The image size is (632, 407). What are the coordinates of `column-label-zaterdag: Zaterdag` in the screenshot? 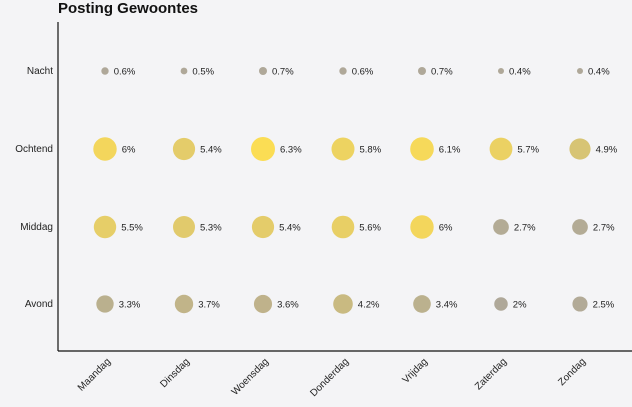 It's located at (491, 374).